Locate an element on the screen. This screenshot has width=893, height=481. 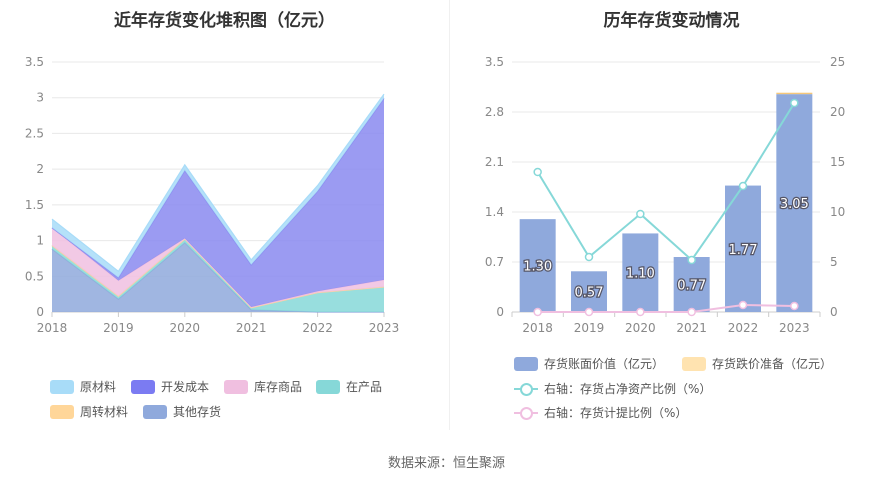
legend-item-net-asset-ratio: 右轴：存货占净资产比例（%） is located at coordinates (612, 388).